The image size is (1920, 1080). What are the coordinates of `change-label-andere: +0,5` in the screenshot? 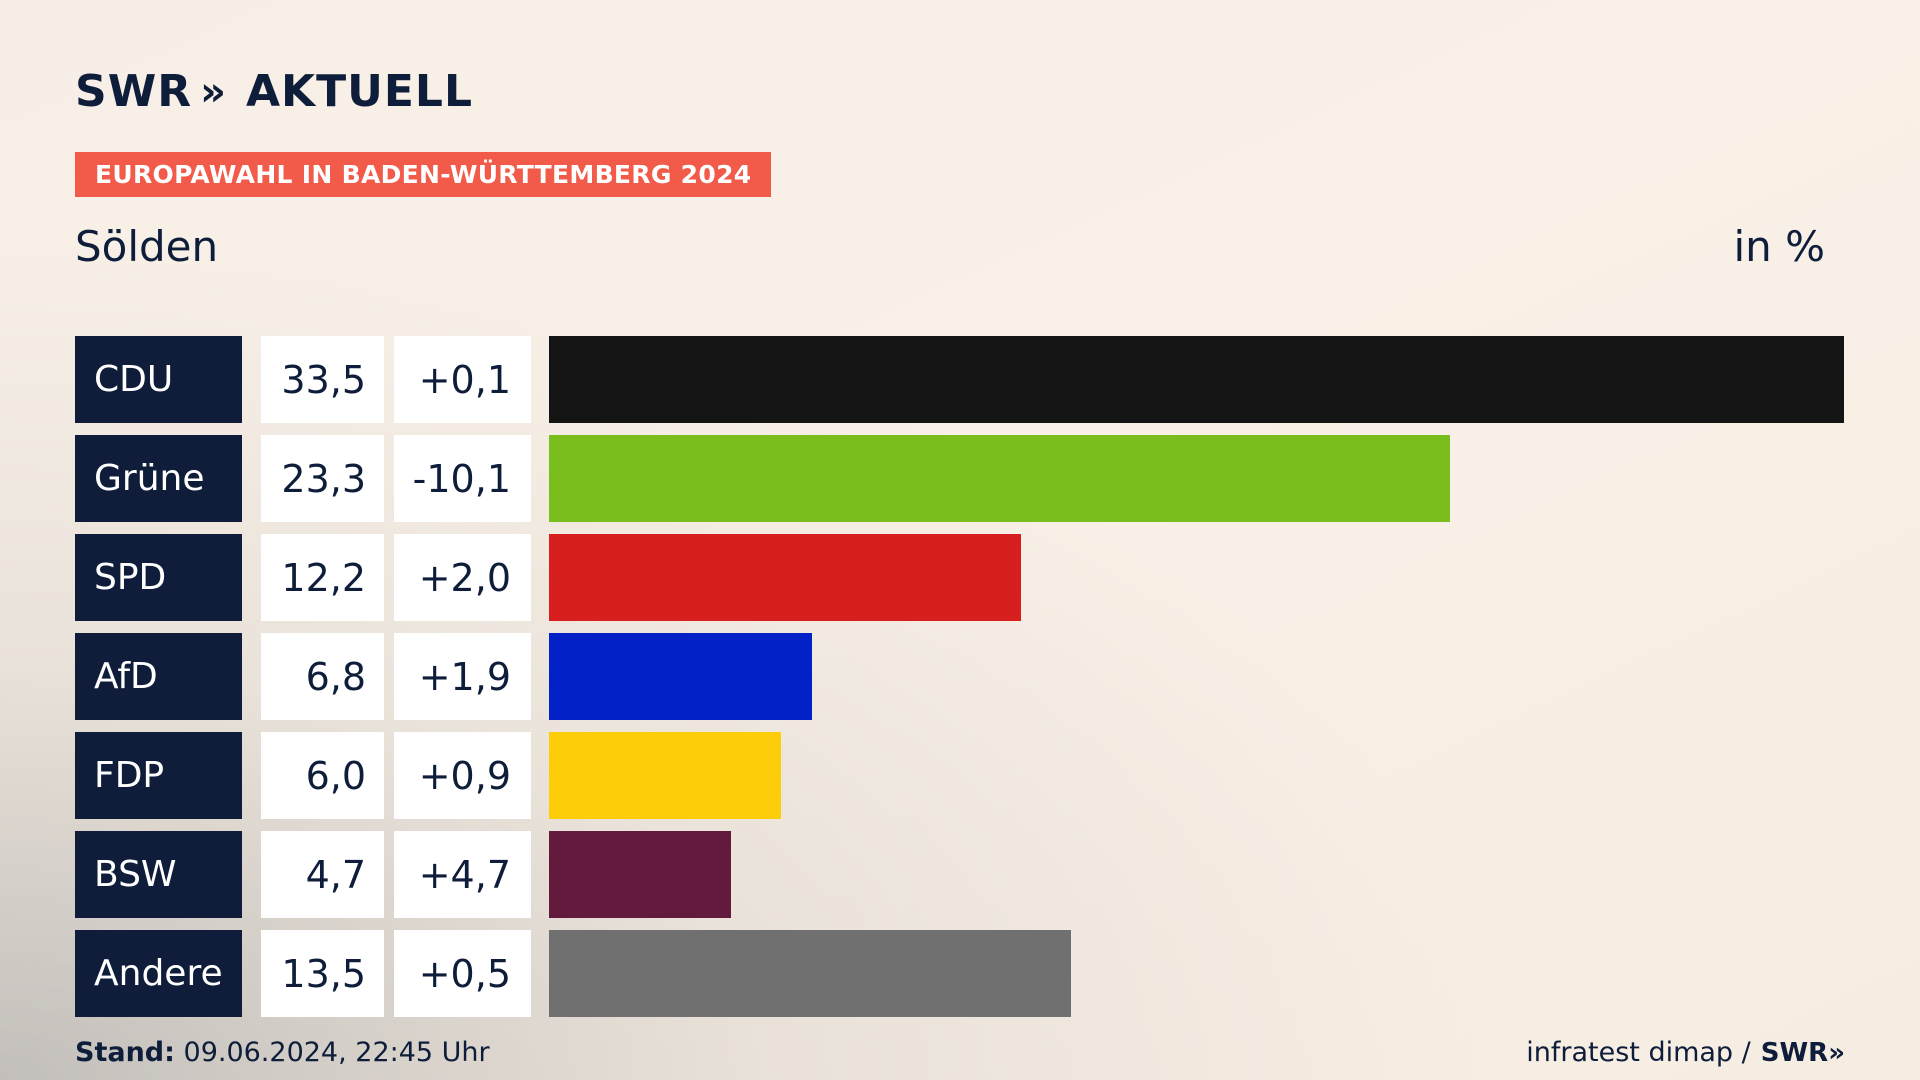 It's located at (462, 973).